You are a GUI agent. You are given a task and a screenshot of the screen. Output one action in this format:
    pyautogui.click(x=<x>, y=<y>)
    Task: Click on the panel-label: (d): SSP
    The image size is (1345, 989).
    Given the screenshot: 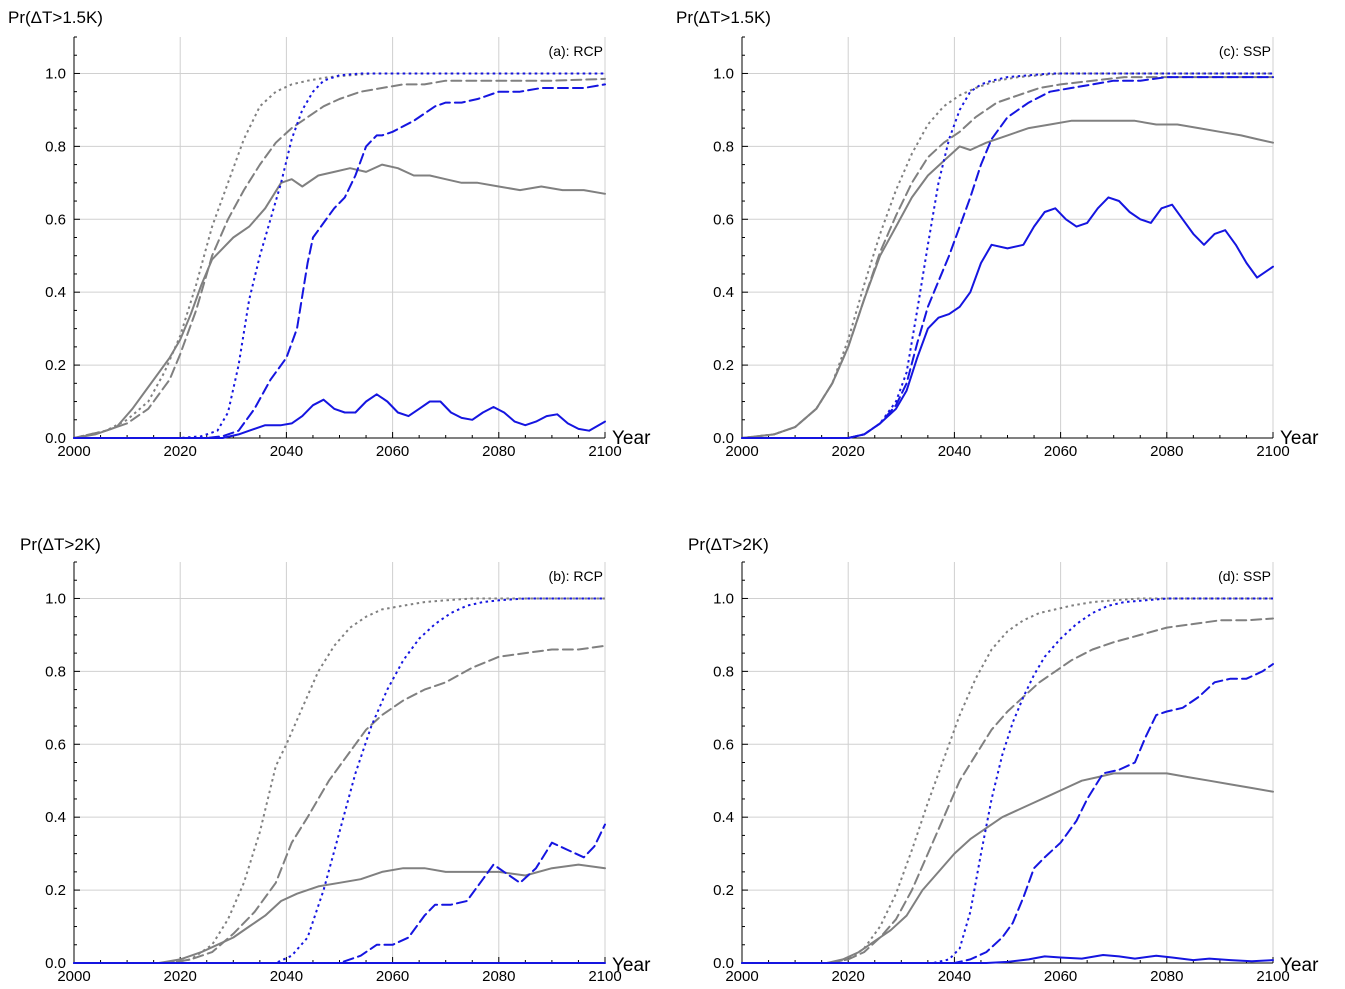 What is the action you would take?
    pyautogui.click(x=1244, y=576)
    